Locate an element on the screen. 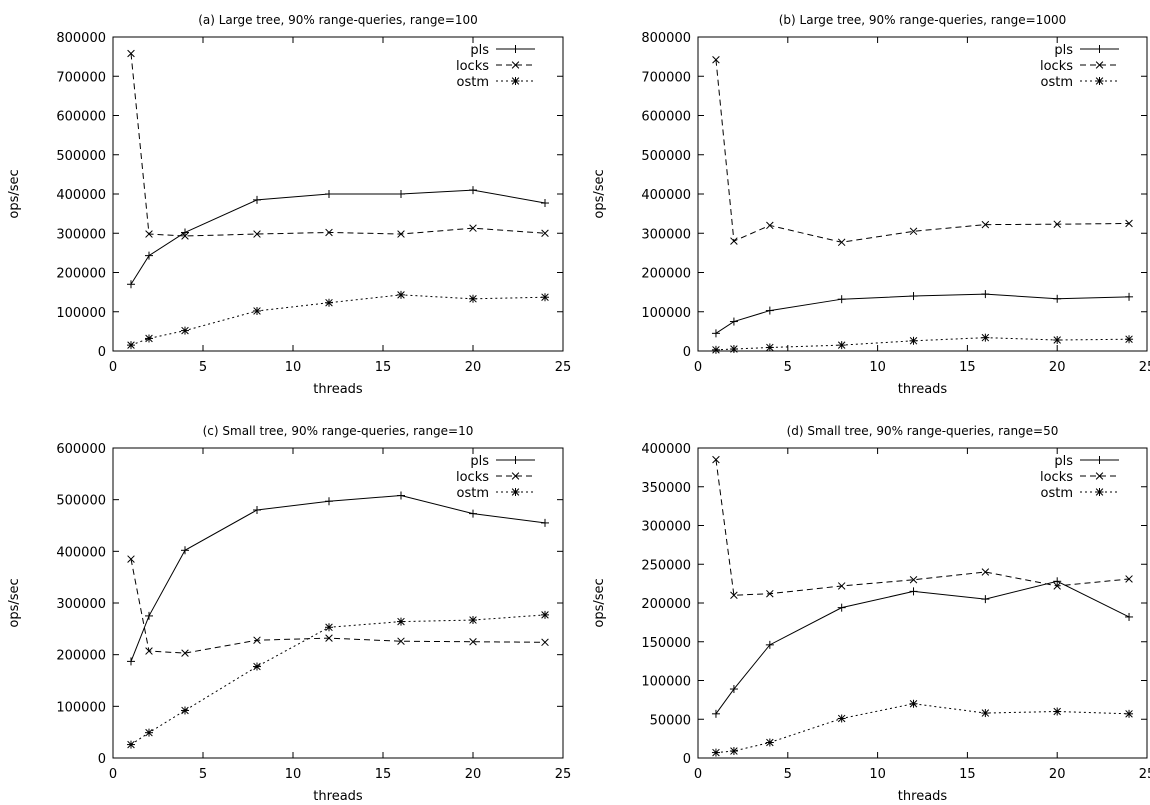 Image resolution: width=1150 pixels, height=805 pixels. series-ostm is located at coordinates (338, 320).